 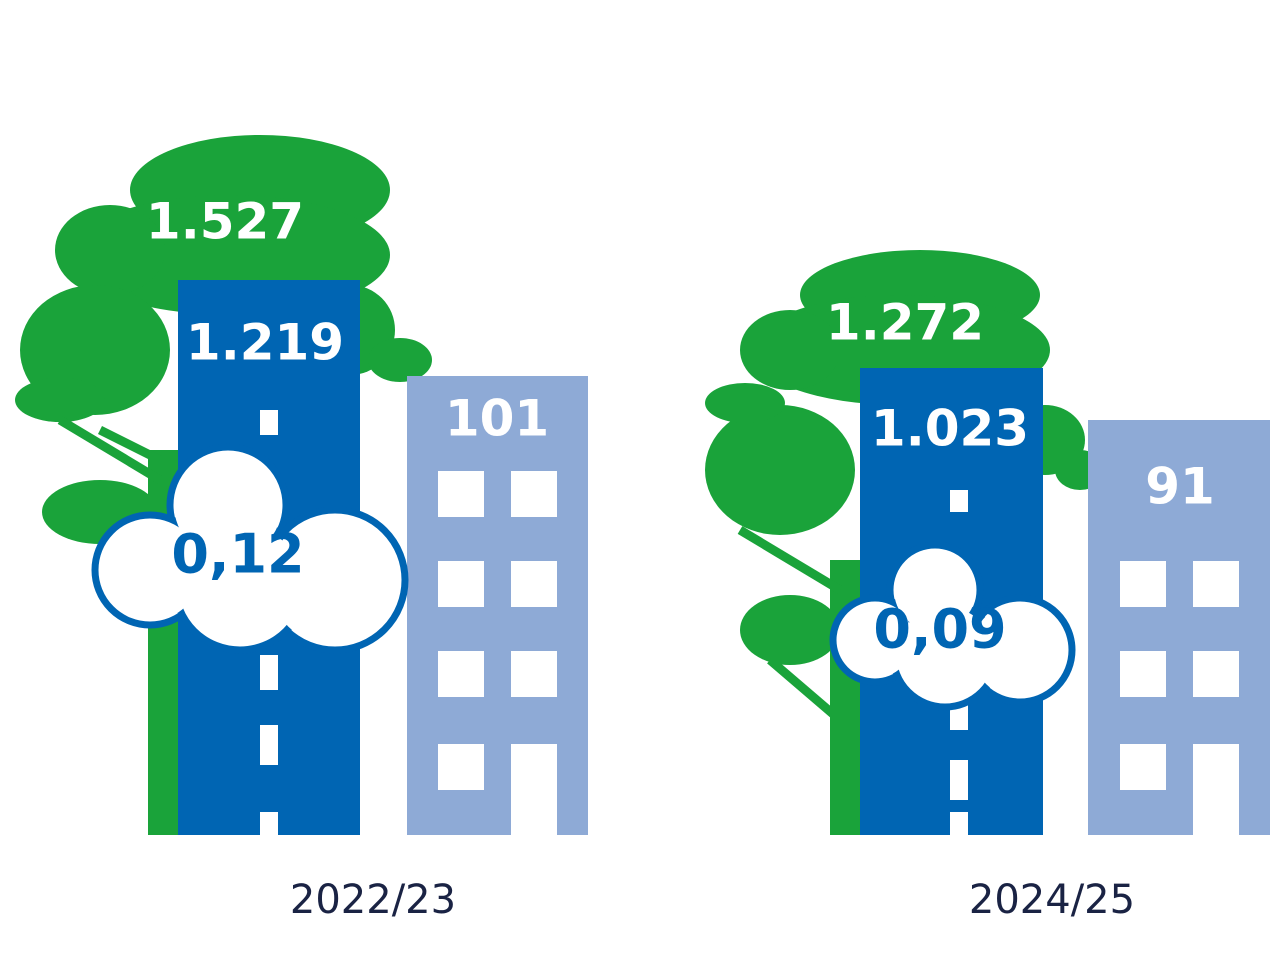 I want to click on cloud-value: 0,09, so click(x=939, y=629).